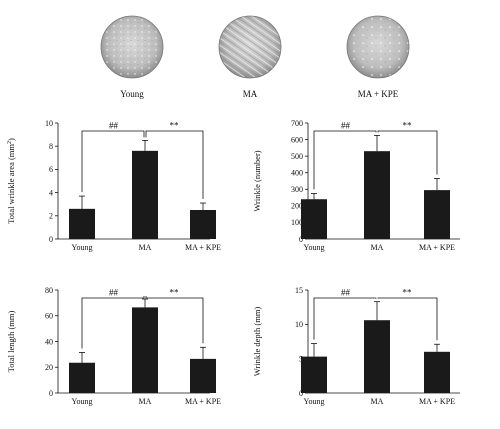 The height and width of the screenshot is (429, 500). Describe the element at coordinates (250, 47) in the screenshot. I see `replica-ma` at that location.